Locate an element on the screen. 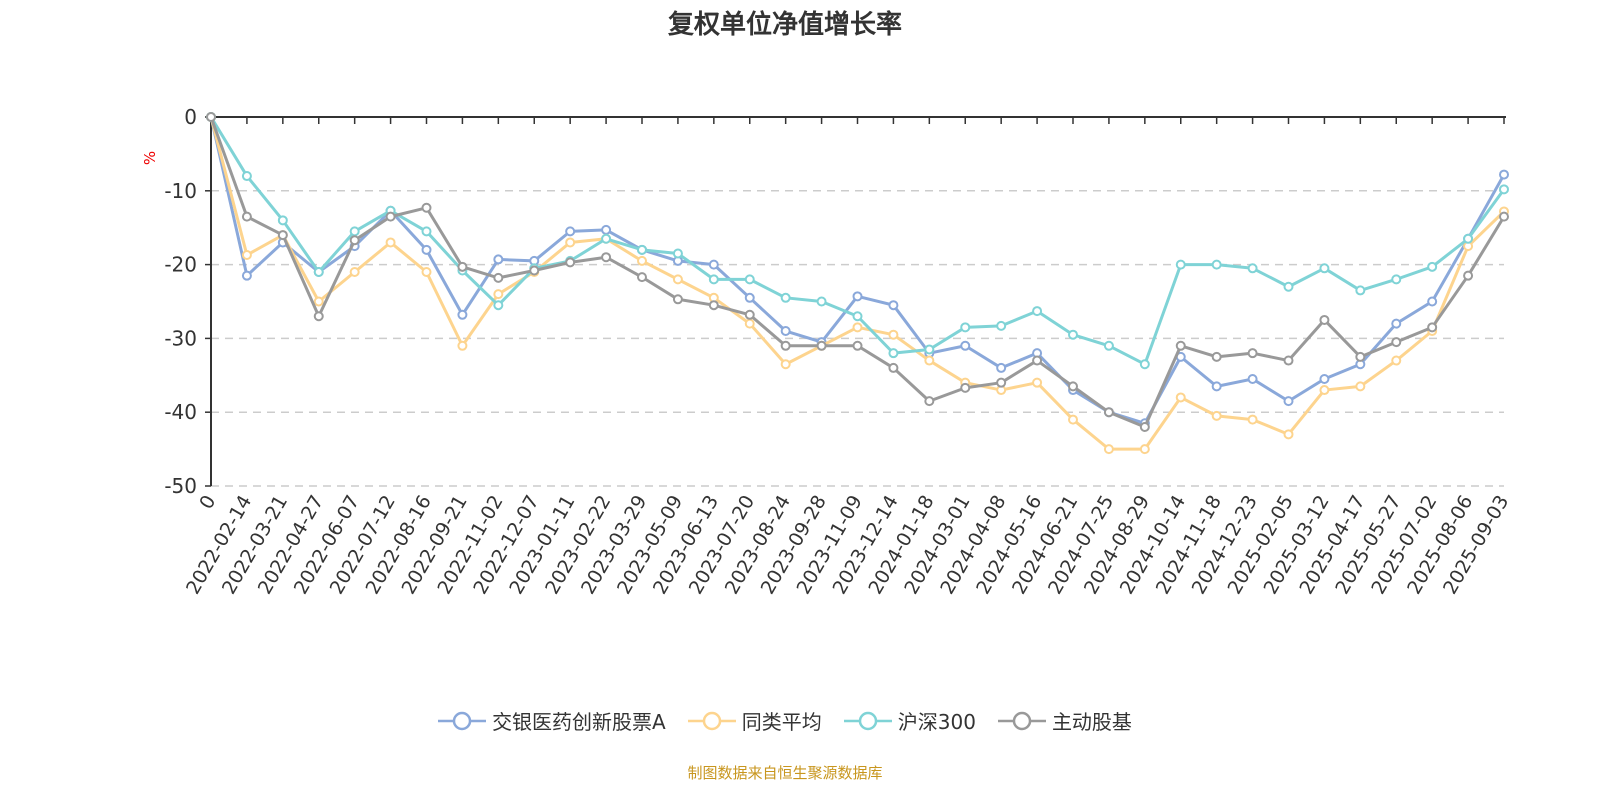 The image size is (1600, 800). y-tick-label: -50 is located at coordinates (180, 486).